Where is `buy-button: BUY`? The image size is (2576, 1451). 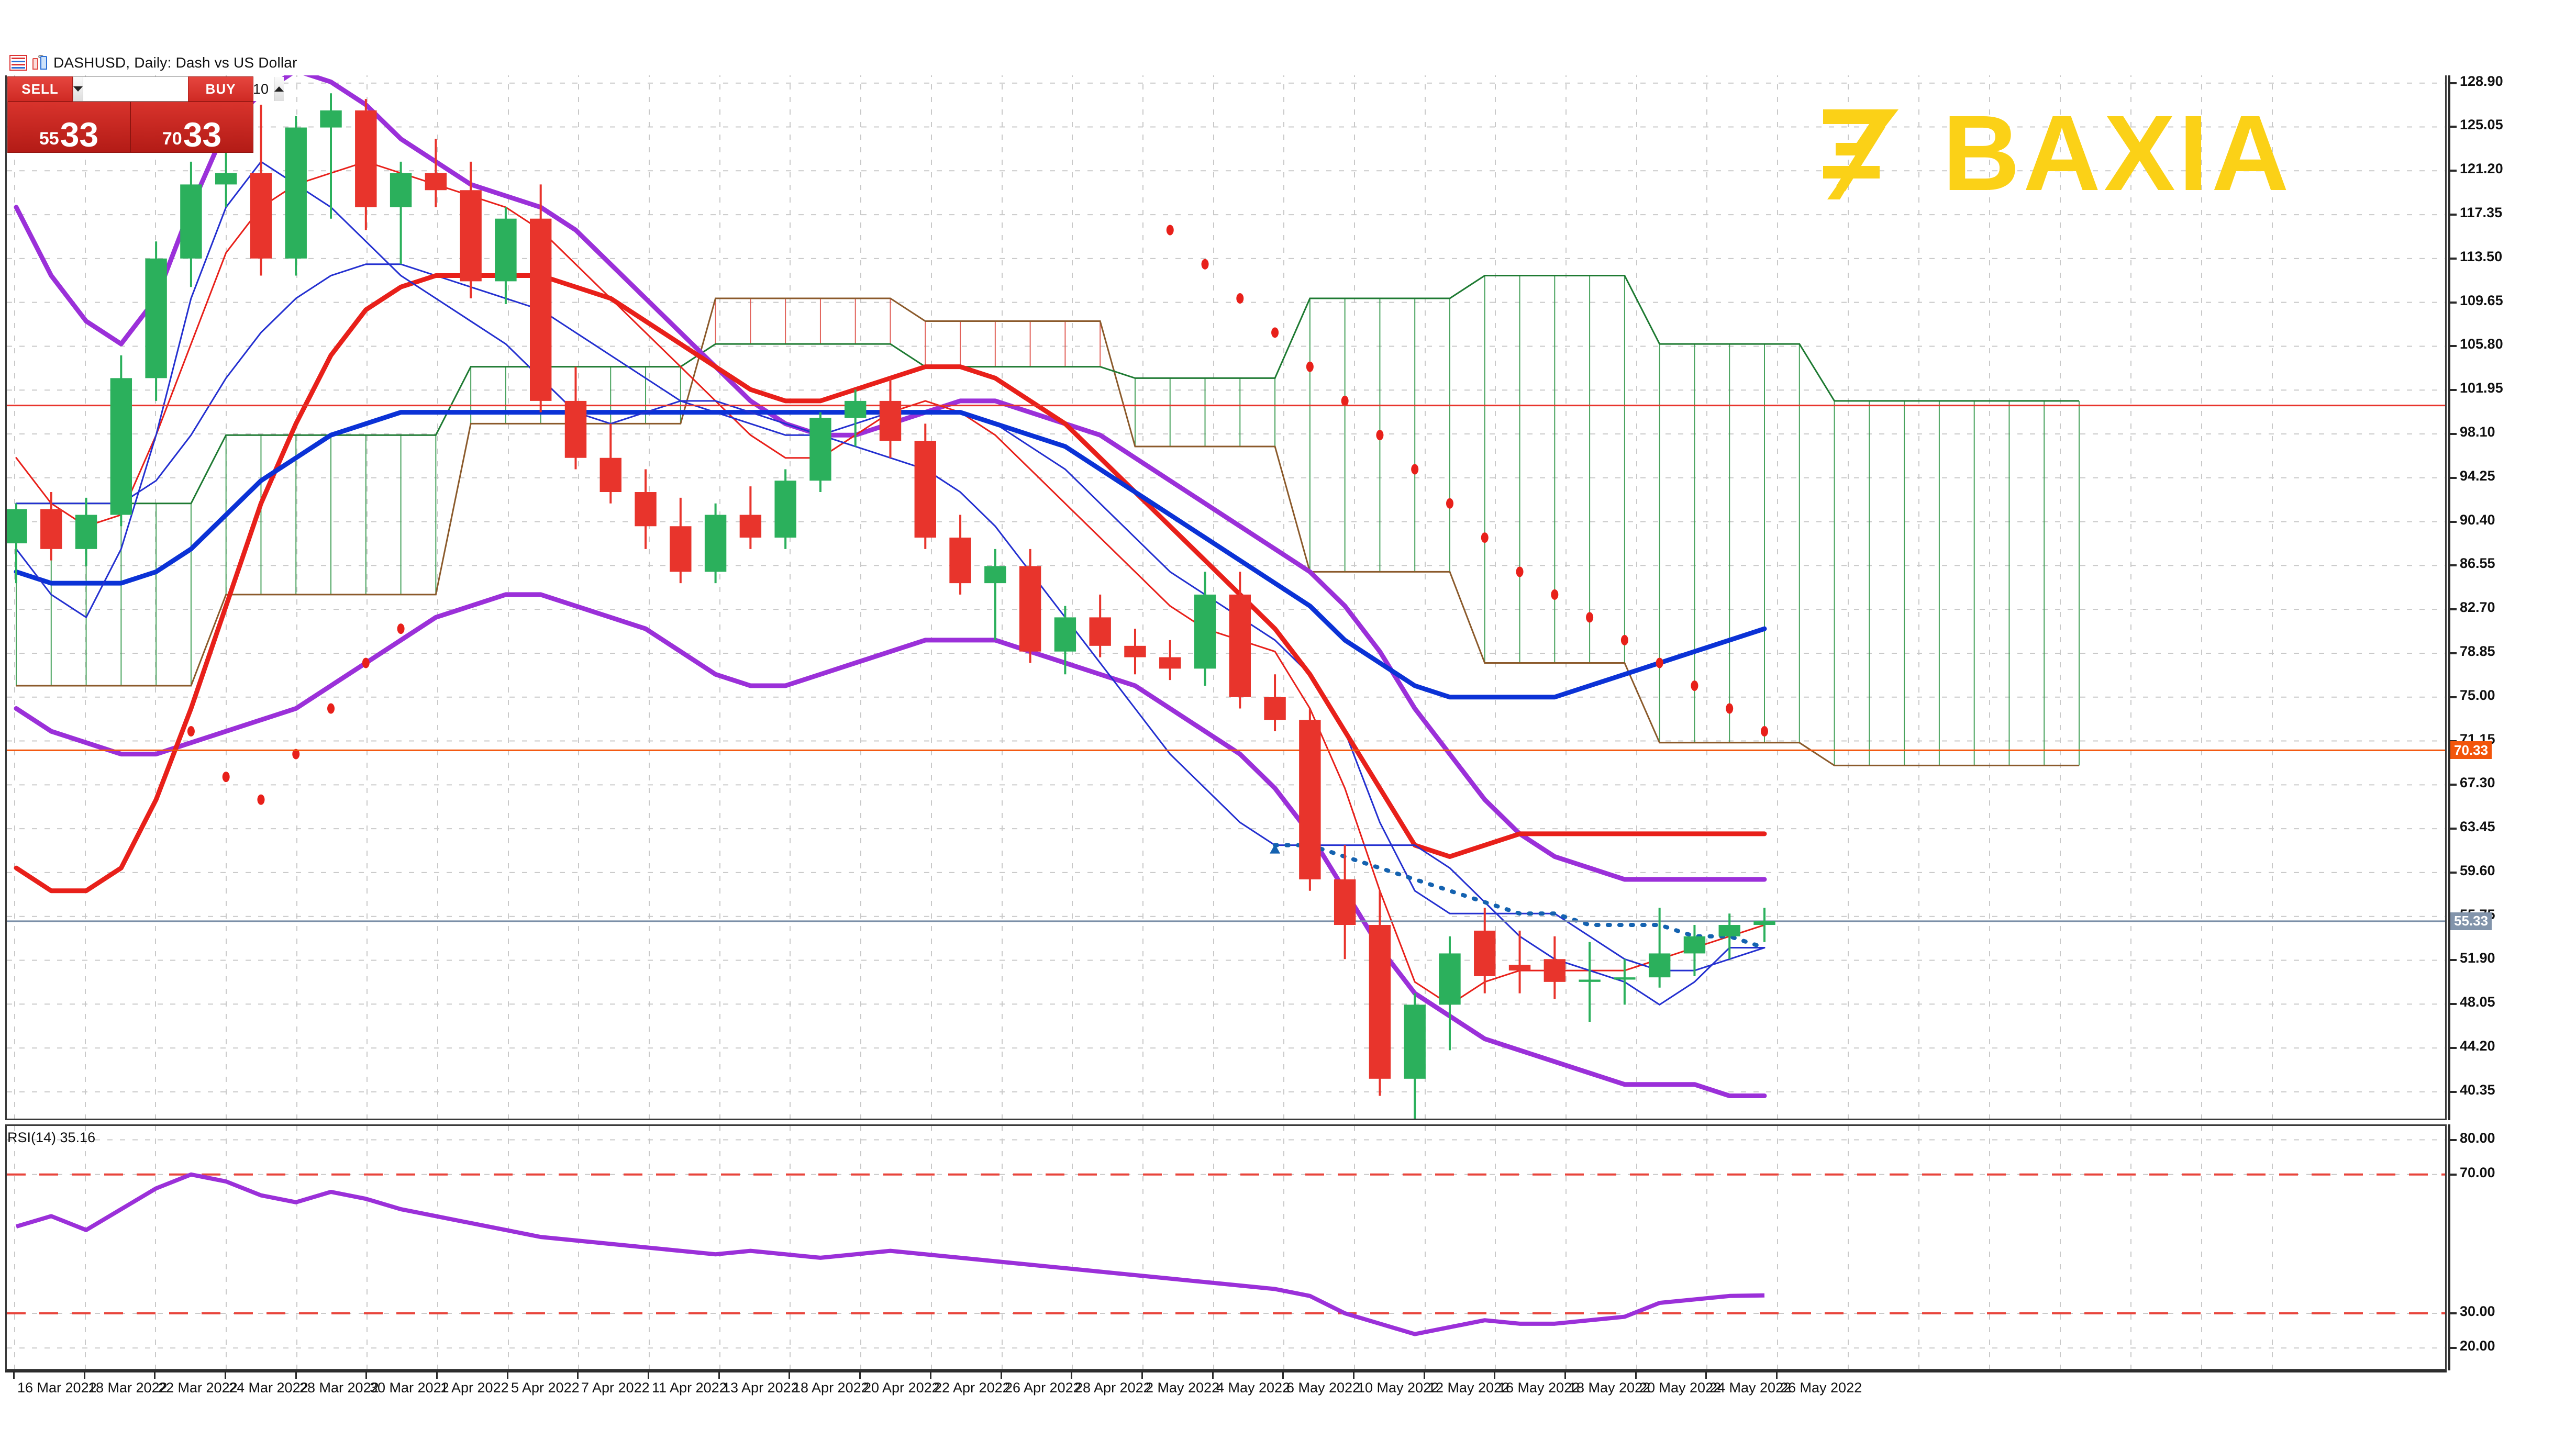
buy-button: BUY is located at coordinates (220, 89).